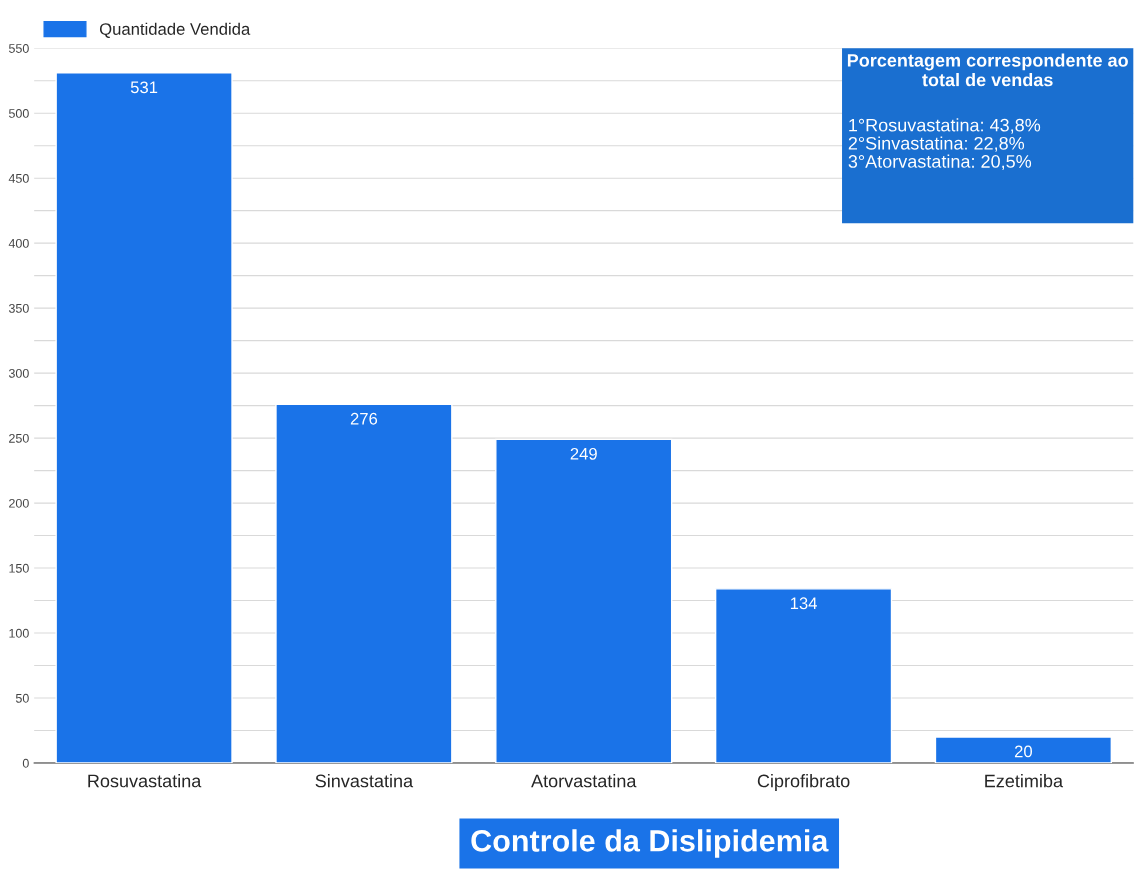 The image size is (1139, 877). What do you see at coordinates (987, 70) in the screenshot?
I see `annotation: Porcentagem correspondente ao total de vendas` at bounding box center [987, 70].